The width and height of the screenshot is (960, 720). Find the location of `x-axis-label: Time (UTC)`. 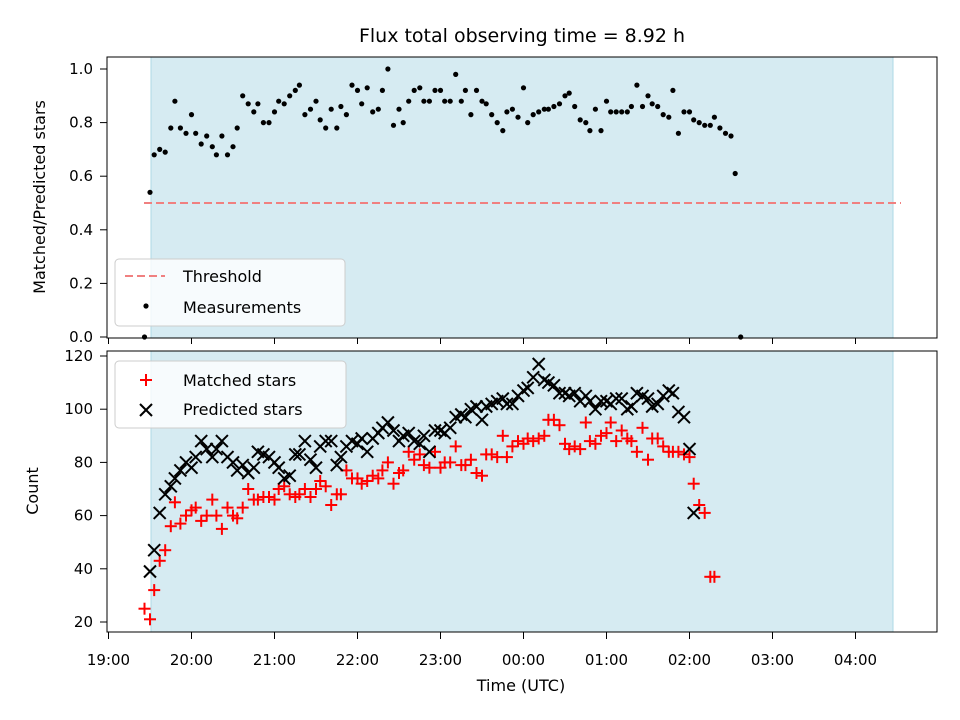

x-axis-label: Time (UTC) is located at coordinates (520, 685).